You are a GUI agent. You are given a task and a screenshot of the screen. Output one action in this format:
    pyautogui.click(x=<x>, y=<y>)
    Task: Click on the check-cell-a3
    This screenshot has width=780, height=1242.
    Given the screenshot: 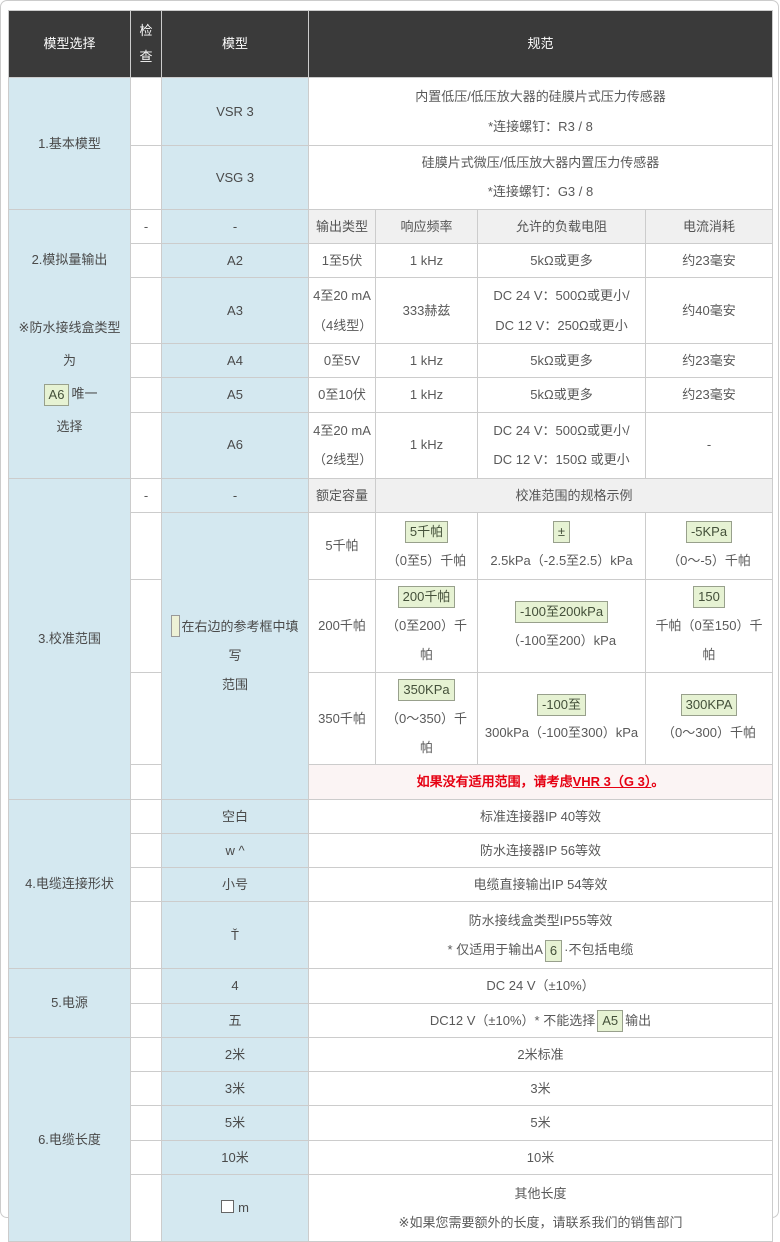 What is the action you would take?
    pyautogui.click(x=146, y=310)
    